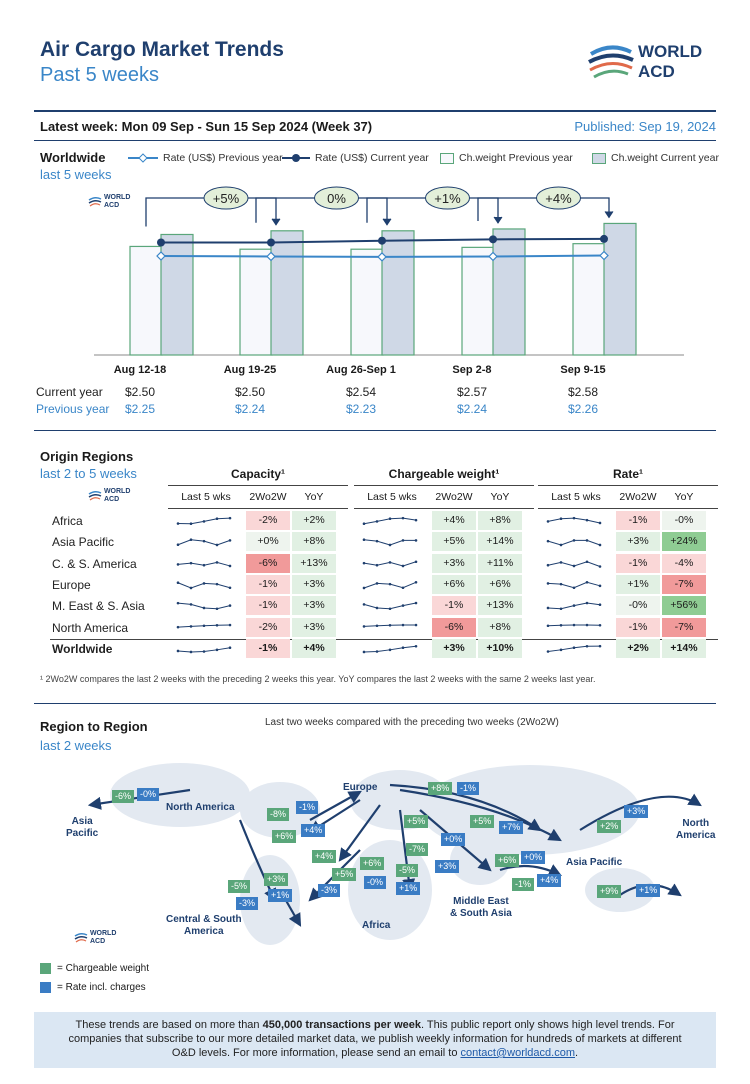 The width and height of the screenshot is (750, 1084). Describe the element at coordinates (82, 648) in the screenshot. I see `region-label: Worldwide` at that location.